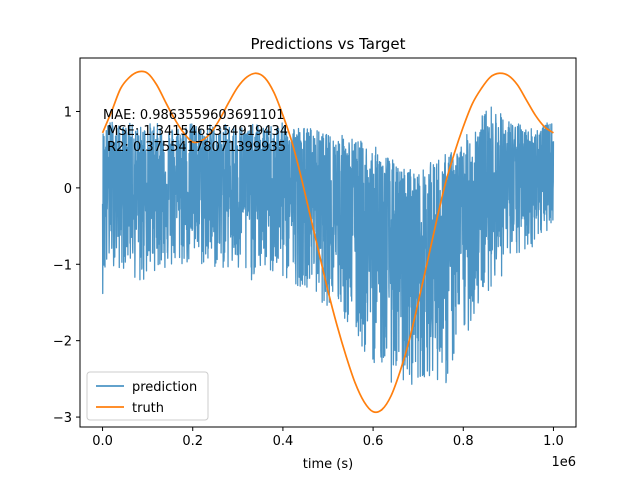 The image size is (640, 480). What do you see at coordinates (563, 462) in the screenshot?
I see `x-axis-offset-label: 1e6` at bounding box center [563, 462].